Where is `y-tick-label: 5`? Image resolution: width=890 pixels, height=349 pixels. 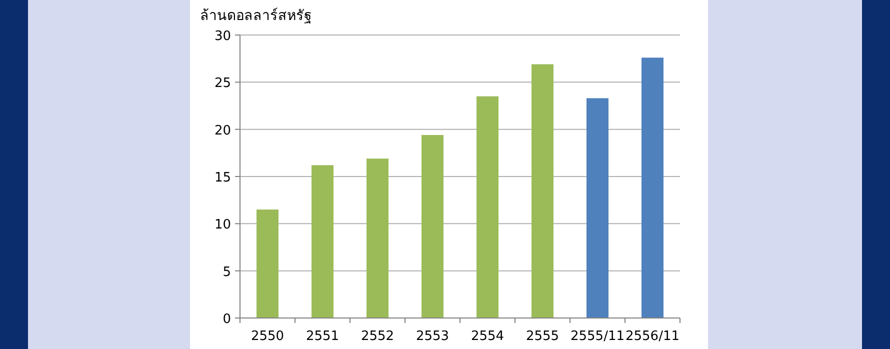 y-tick-label: 5 is located at coordinates (226, 272).